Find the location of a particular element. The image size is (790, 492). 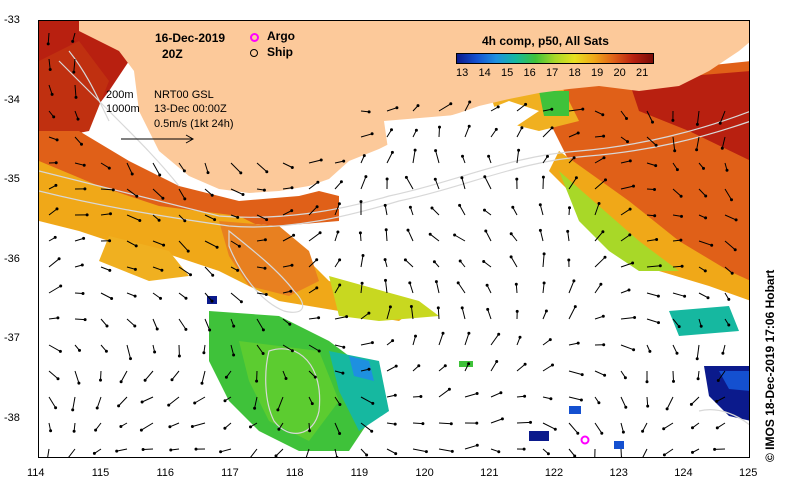

colorbar-tick-label: 20 is located at coordinates (619, 73).